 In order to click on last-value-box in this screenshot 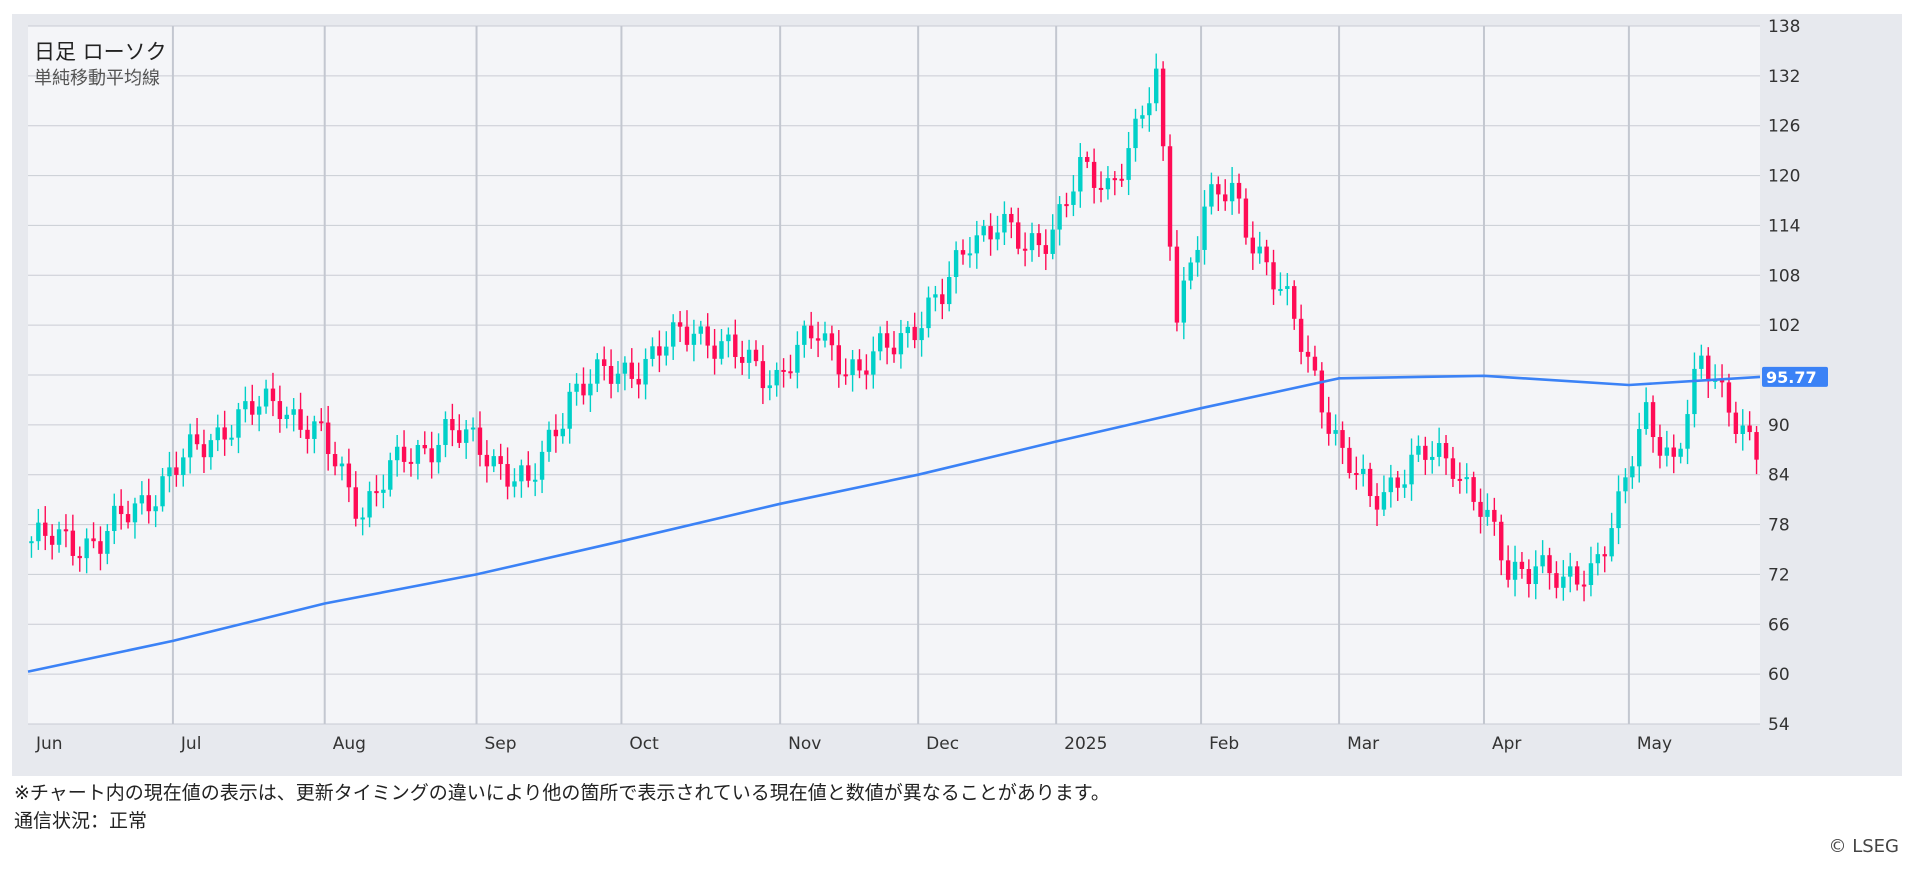, I will do `click(1795, 376)`.